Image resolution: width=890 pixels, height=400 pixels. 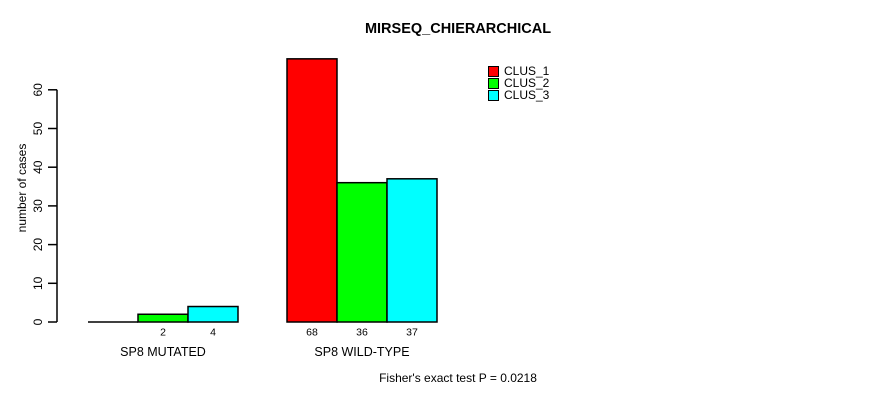 I want to click on bar-clus-3-group2, so click(x=412, y=250).